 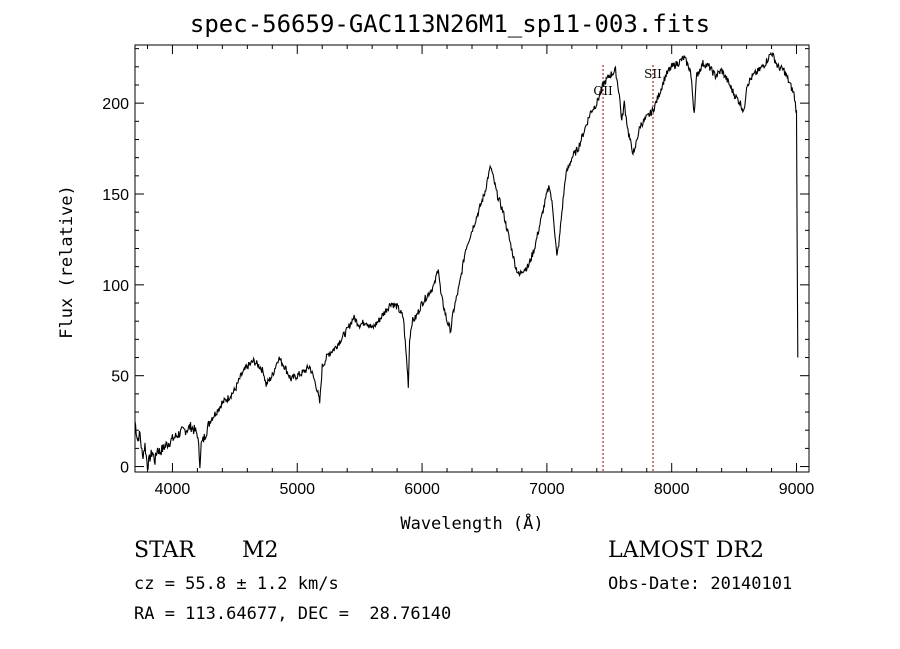 I want to click on x-tick-label-5: 9000, so click(x=797, y=489).